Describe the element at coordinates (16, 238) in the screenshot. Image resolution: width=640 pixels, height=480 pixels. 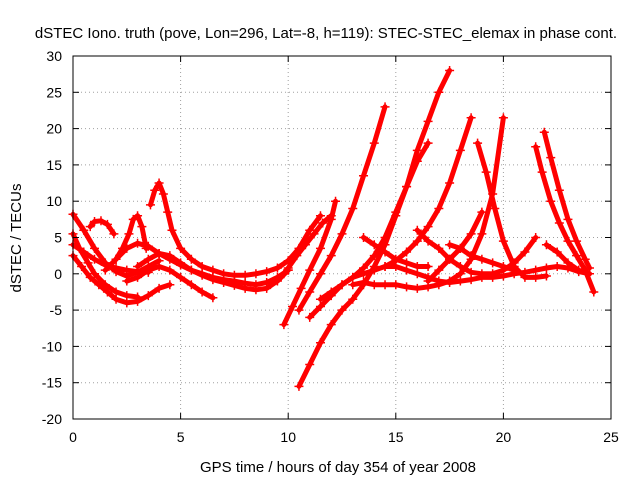
I see `y-axis-label: dSTEC / TECUs` at that location.